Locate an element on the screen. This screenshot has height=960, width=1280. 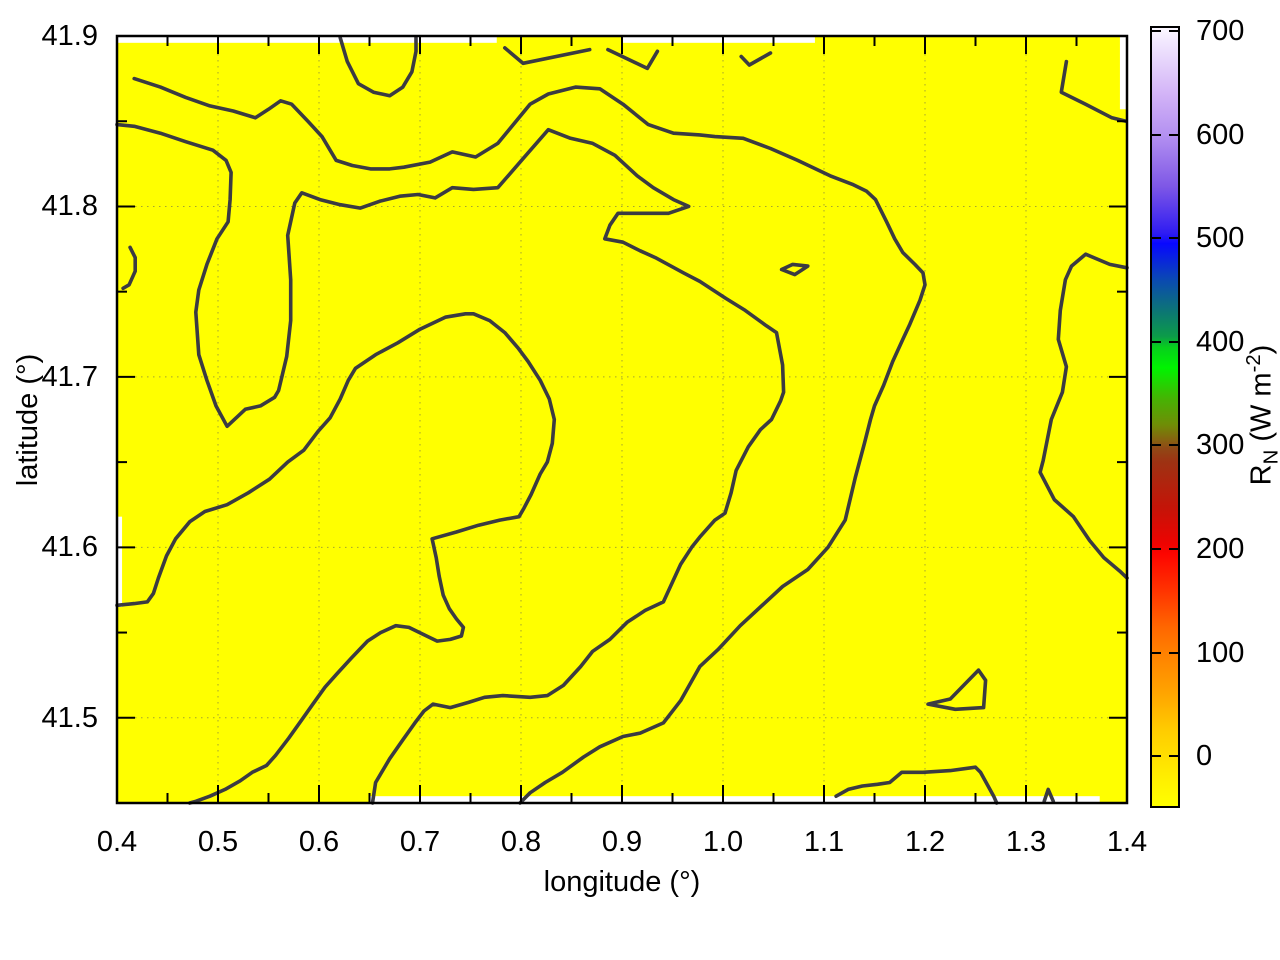
x-tick-label: 0.7 is located at coordinates (420, 842).